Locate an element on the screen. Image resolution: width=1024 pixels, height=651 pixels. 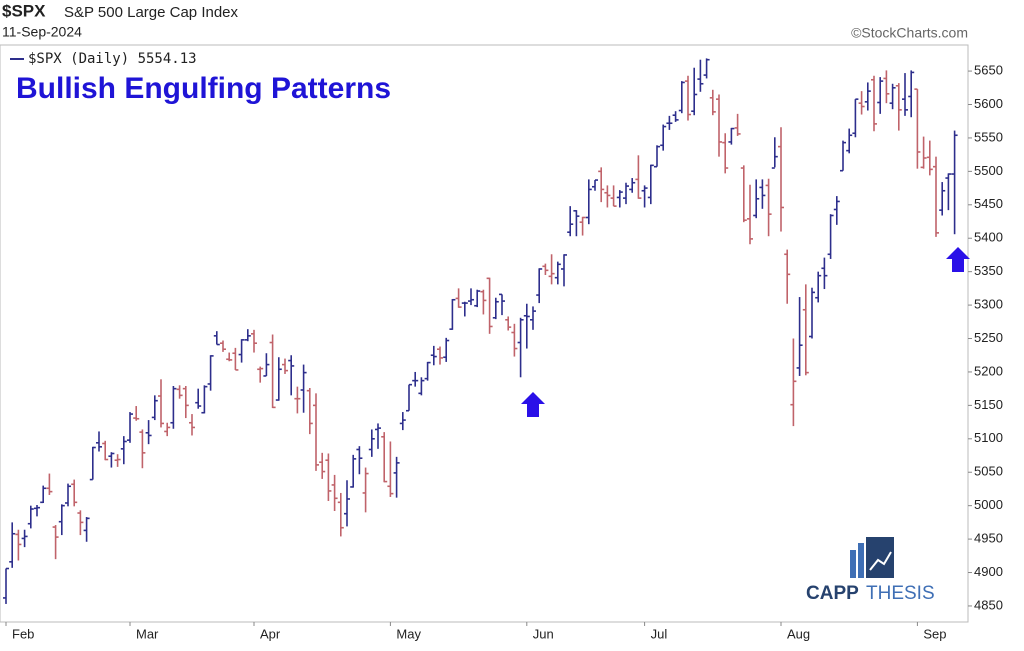
arrow is located at coordinates (745, 332).